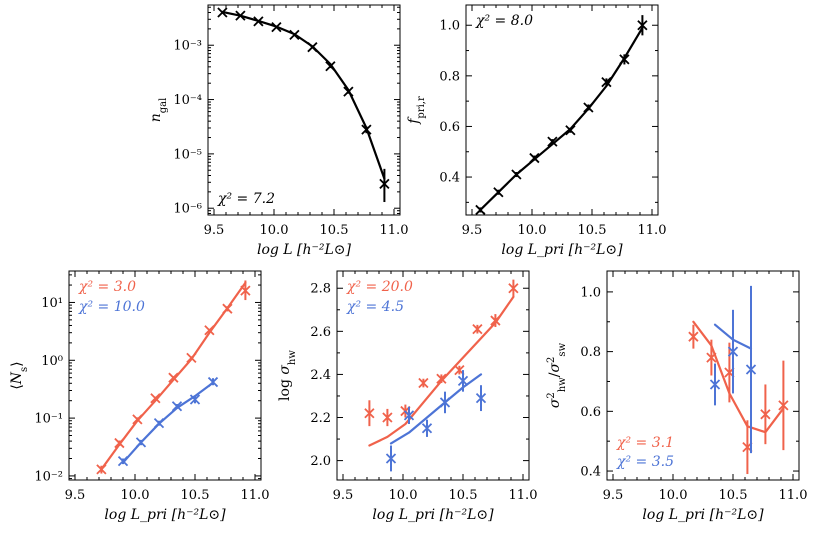 This screenshot has height=534, width=830. I want to click on chi-square-label: χ² = 8.0, so click(504, 21).